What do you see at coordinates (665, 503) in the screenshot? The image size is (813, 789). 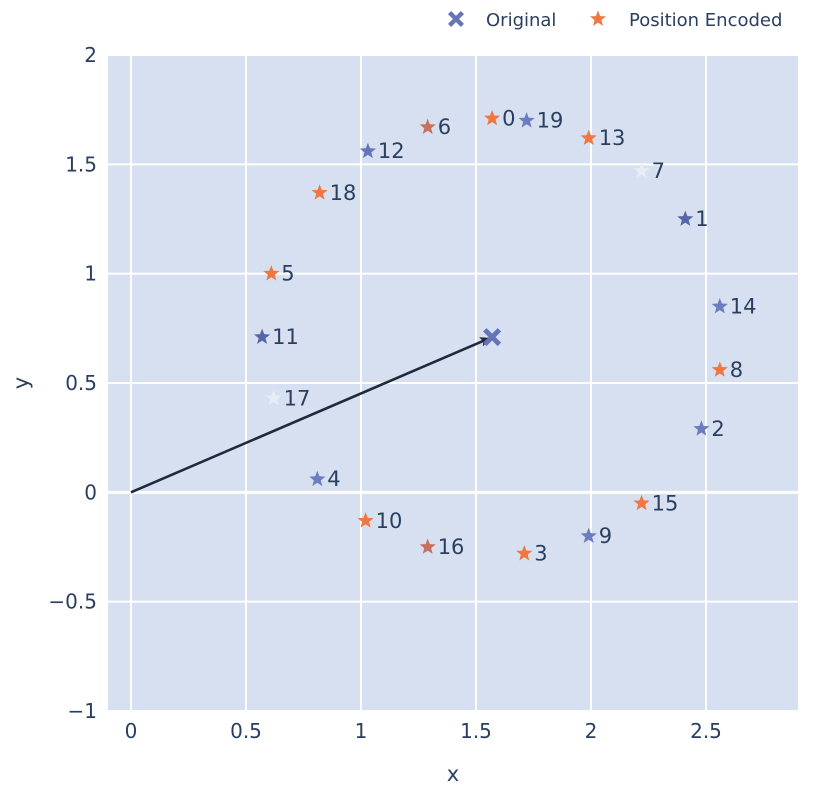 I see `point-label: 15` at bounding box center [665, 503].